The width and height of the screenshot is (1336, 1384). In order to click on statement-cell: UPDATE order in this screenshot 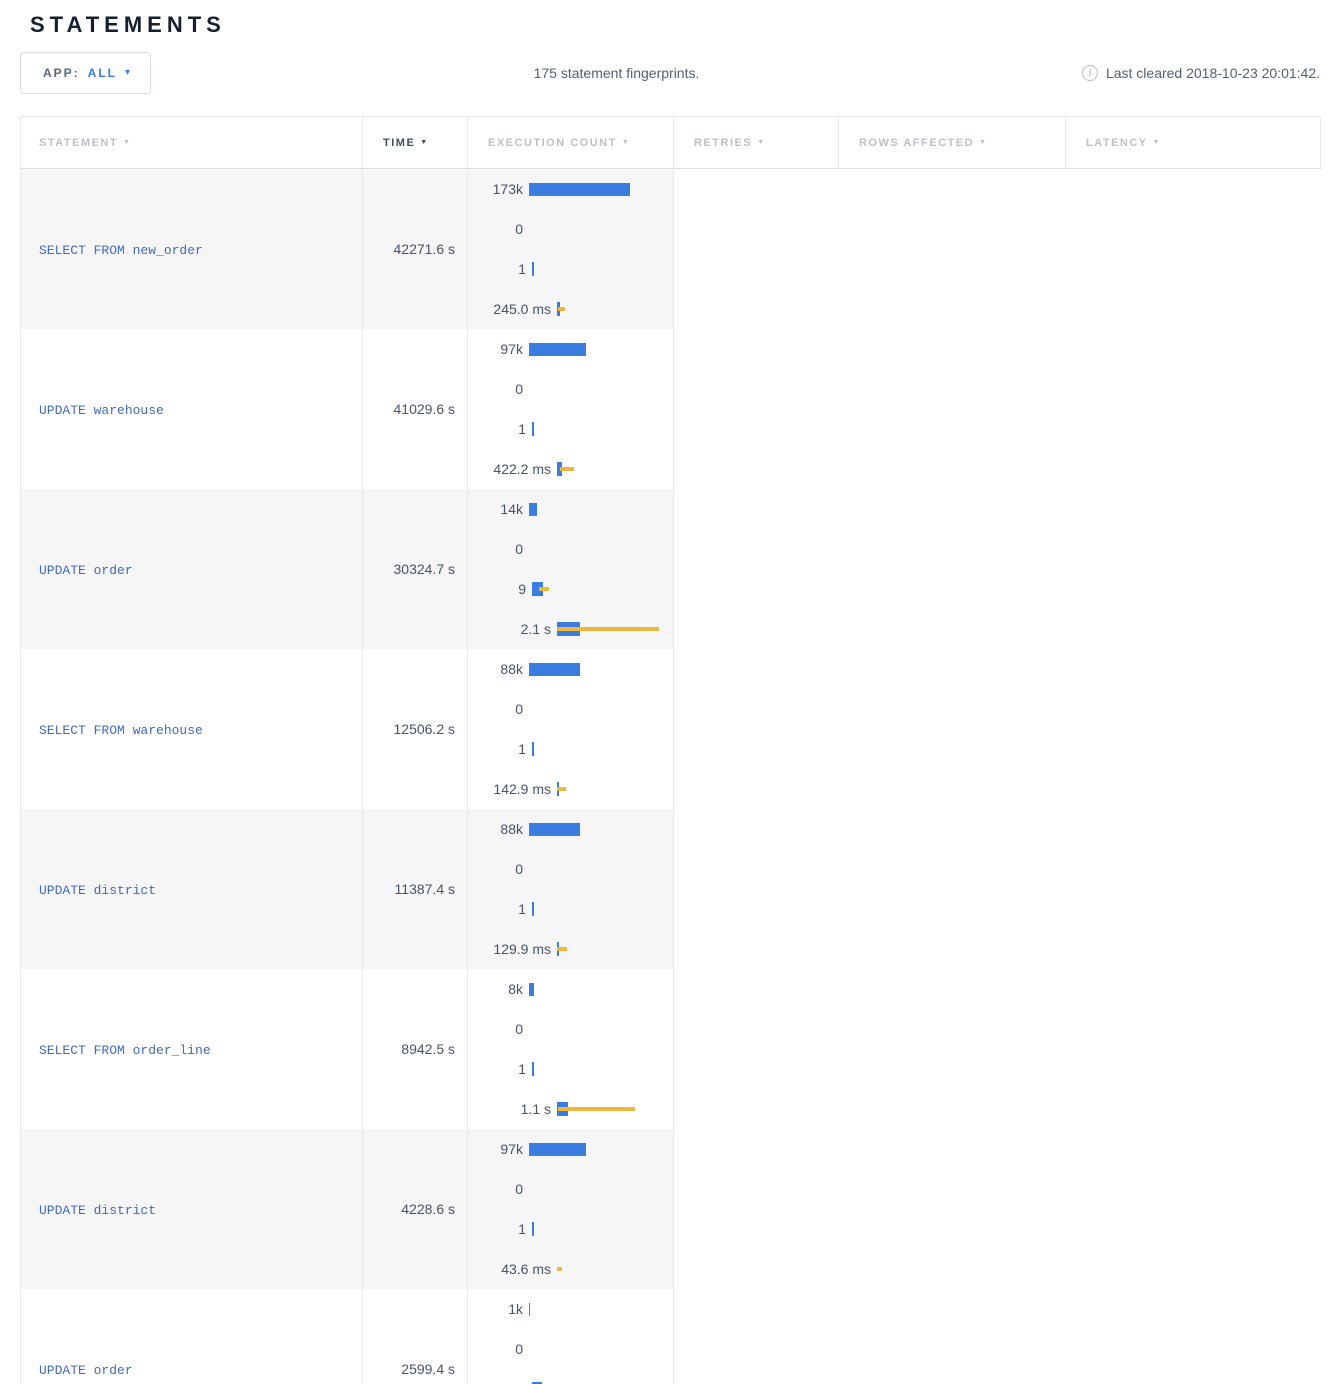, I will do `click(192, 1336)`.